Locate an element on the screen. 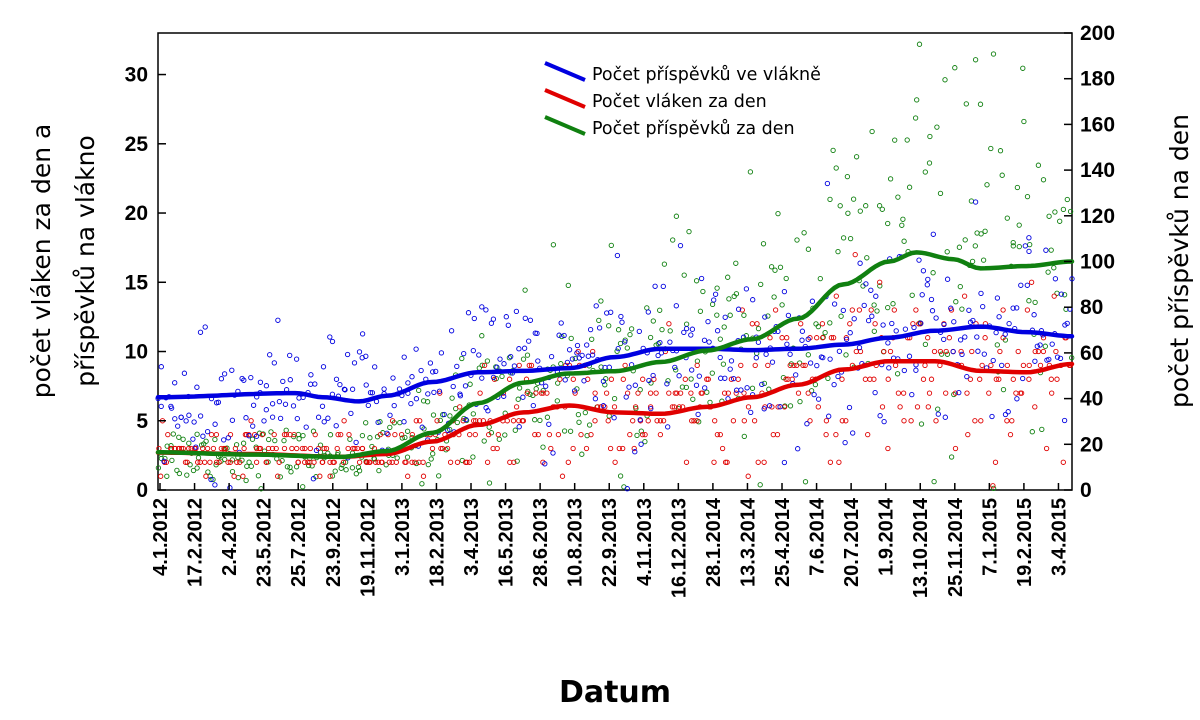 Image resolution: width=1200 pixels, height=720 pixels. x-tick-label: 23.5.2012 is located at coordinates (265, 542).